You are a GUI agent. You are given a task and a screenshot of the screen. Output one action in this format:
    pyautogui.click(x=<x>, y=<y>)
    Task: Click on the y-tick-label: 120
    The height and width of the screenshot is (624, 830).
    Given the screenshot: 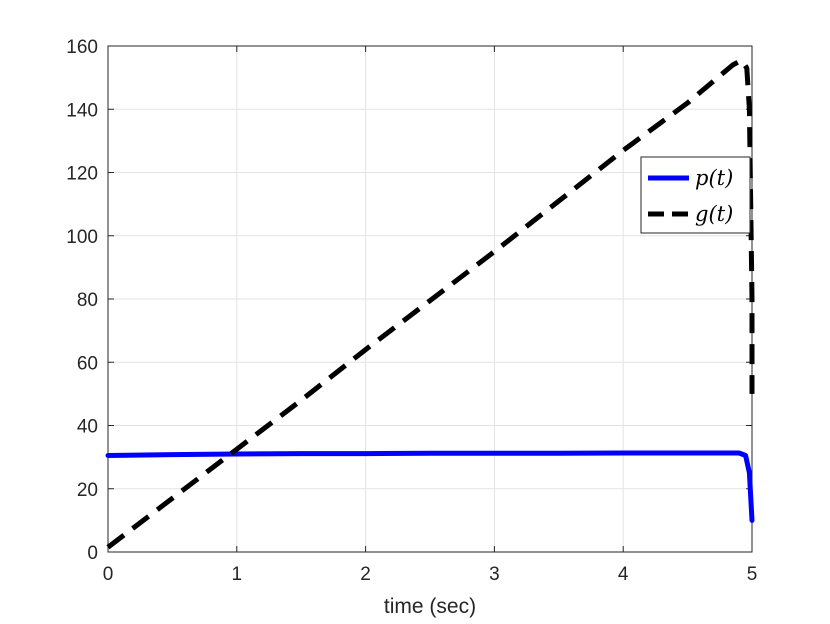 What is the action you would take?
    pyautogui.click(x=82, y=174)
    